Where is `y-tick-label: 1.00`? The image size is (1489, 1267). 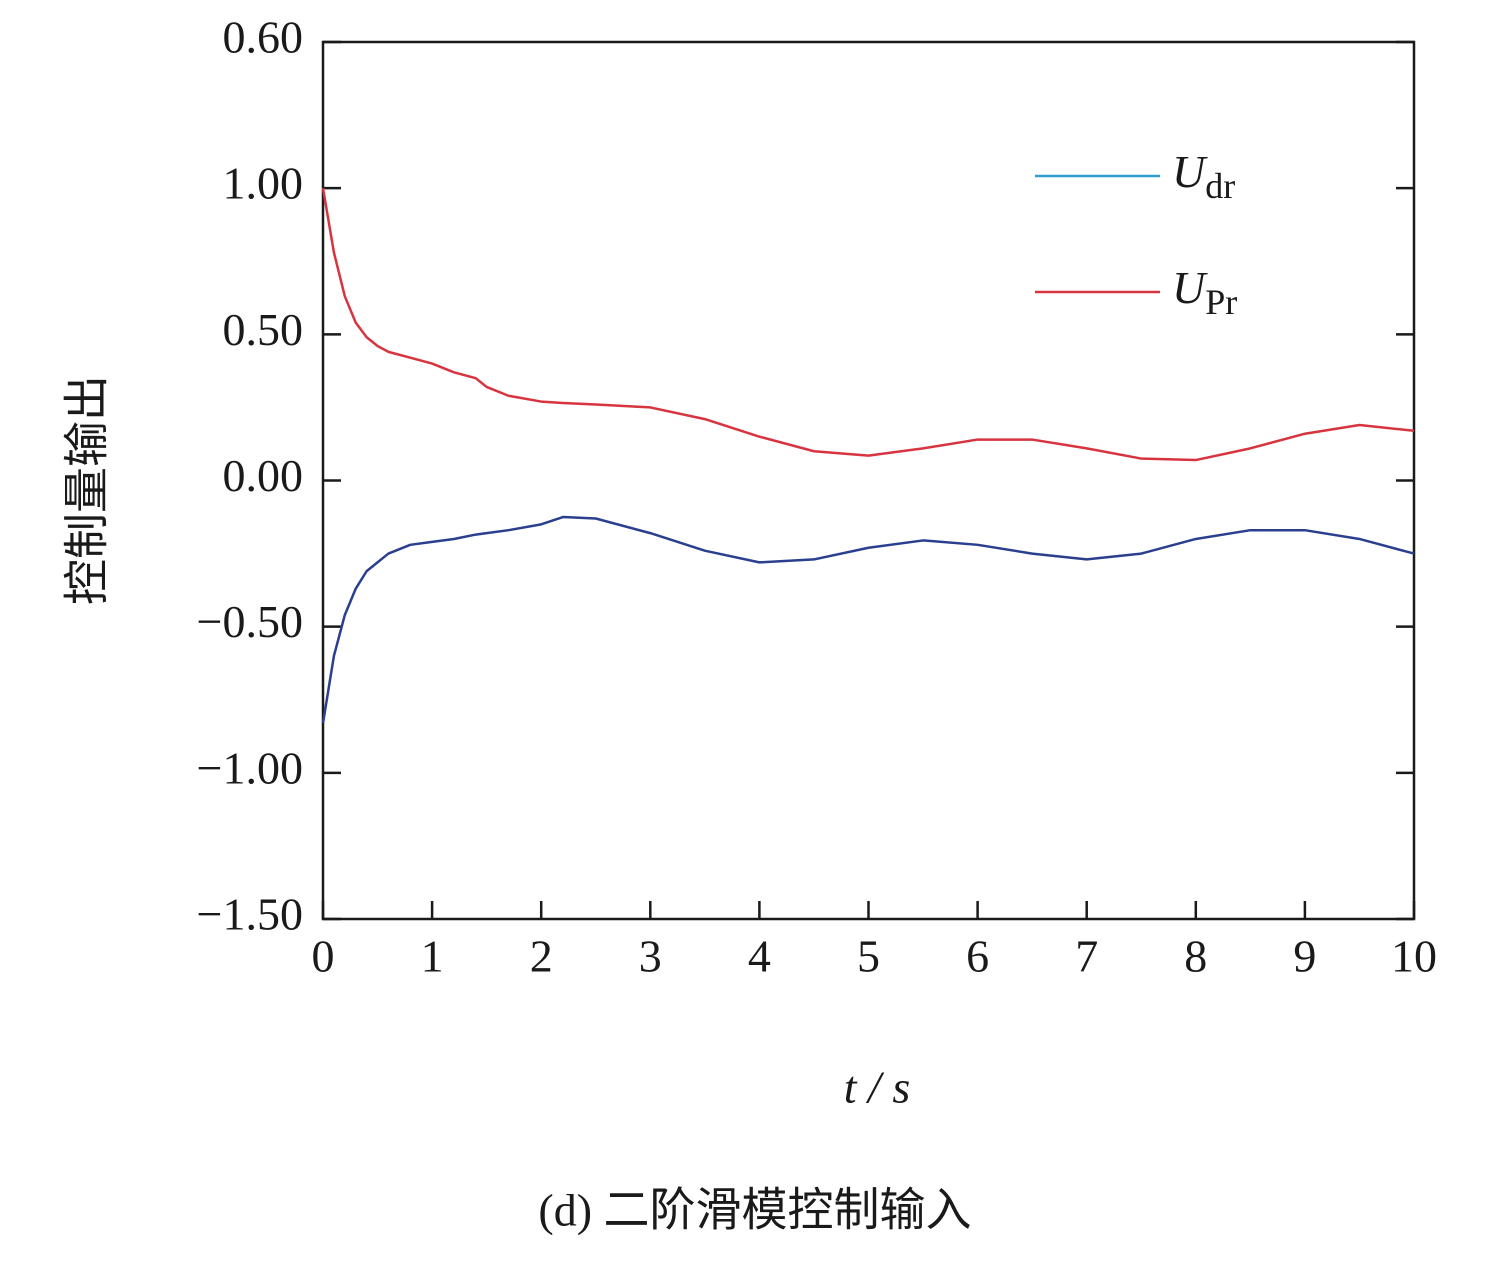
y-tick-label: 1.00 is located at coordinates (263, 183).